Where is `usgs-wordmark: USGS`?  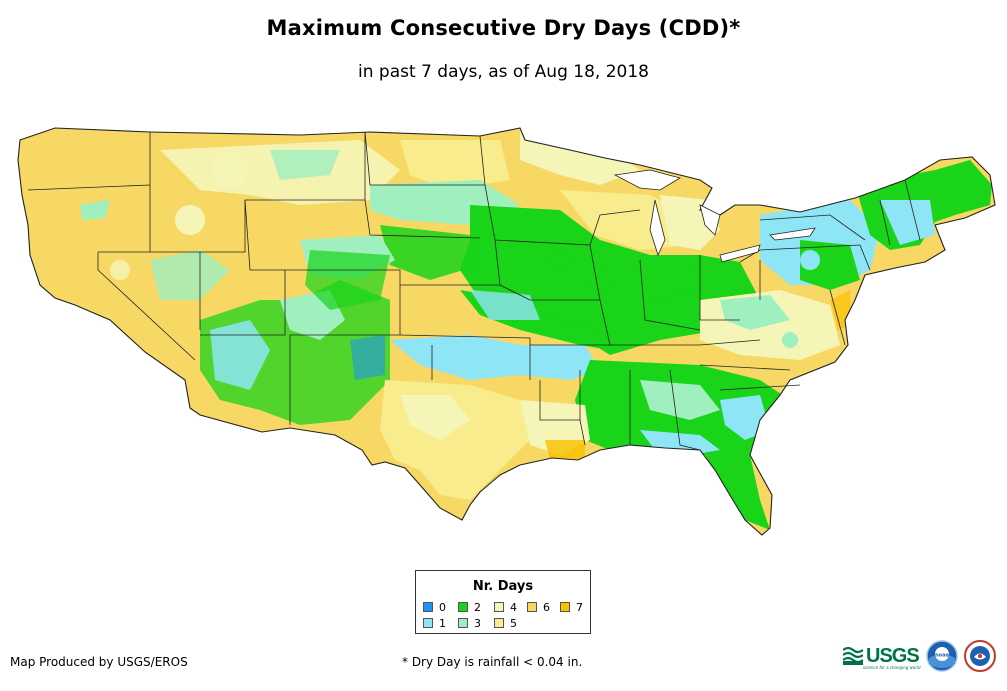
usgs-wordmark: USGS is located at coordinates (893, 655).